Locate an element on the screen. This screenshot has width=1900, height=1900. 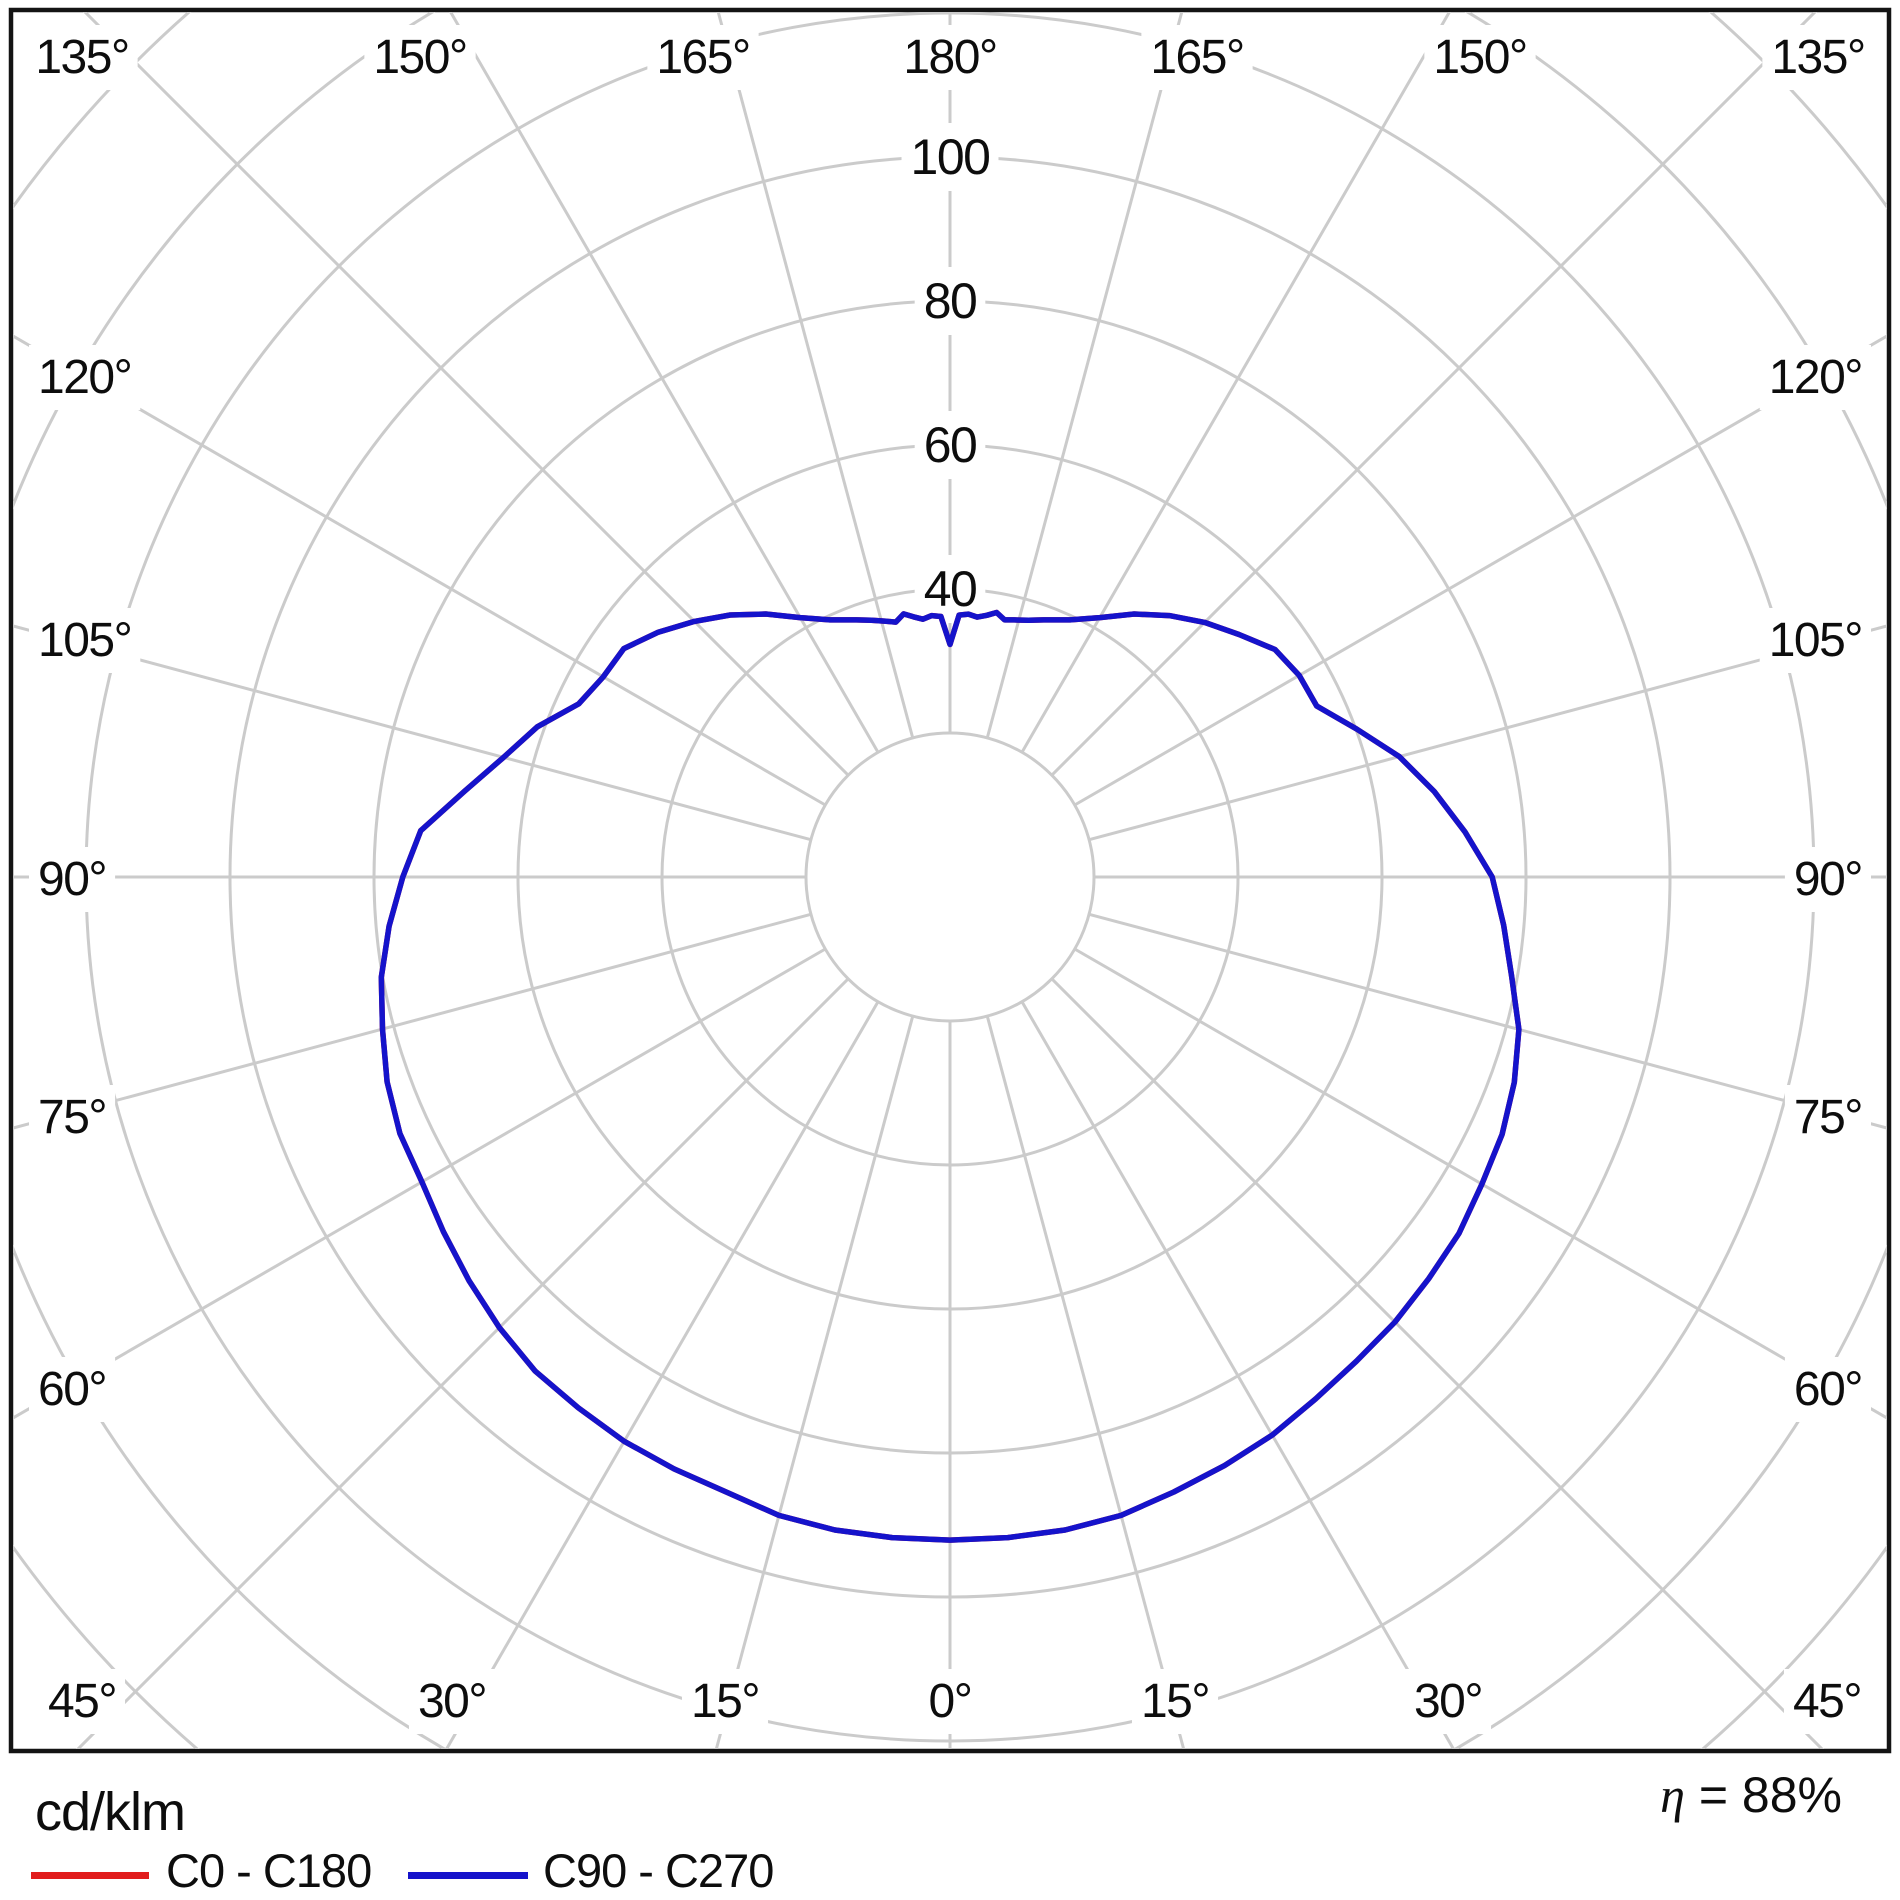
angle-label-bottom-5-bg is located at coordinates (1448, 1701).